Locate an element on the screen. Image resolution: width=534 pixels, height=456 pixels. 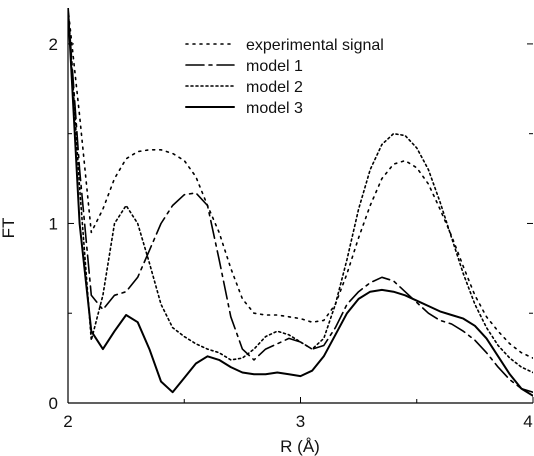
legend-label-4: model 3 is located at coordinates (274, 108).